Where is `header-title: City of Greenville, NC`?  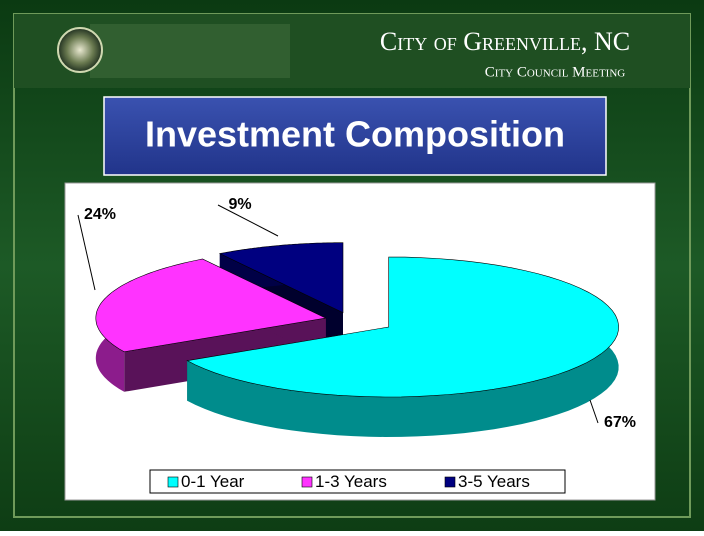 header-title: City of Greenville, NC is located at coordinates (505, 41).